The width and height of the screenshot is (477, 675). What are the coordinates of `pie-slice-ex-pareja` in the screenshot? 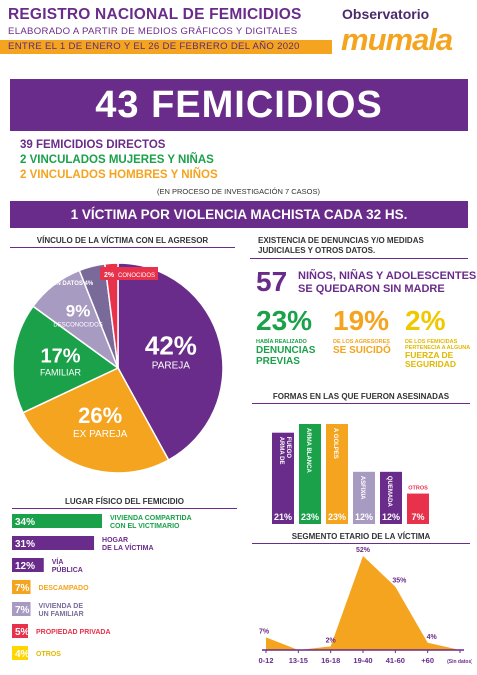 It's located at (95, 420).